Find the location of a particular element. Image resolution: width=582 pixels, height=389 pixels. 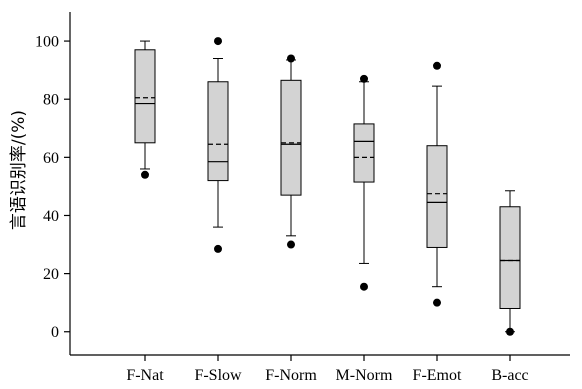

box-group-b-acc is located at coordinates (510, 263).